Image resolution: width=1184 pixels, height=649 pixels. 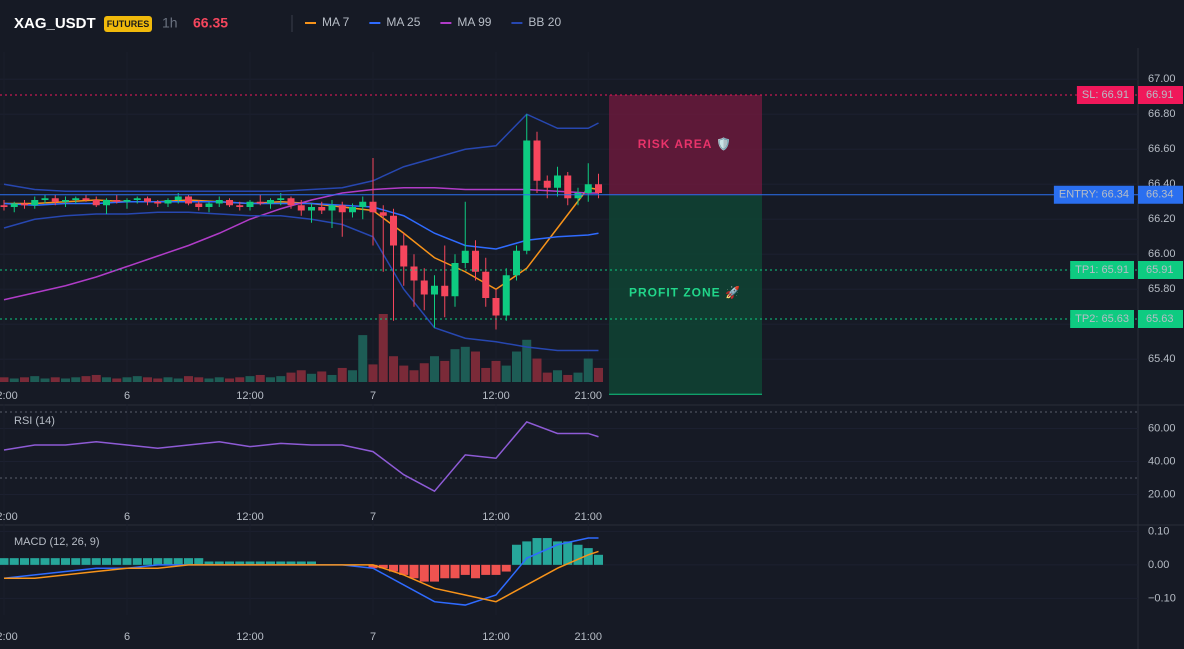 I want to click on rsi-line, so click(x=301, y=457).